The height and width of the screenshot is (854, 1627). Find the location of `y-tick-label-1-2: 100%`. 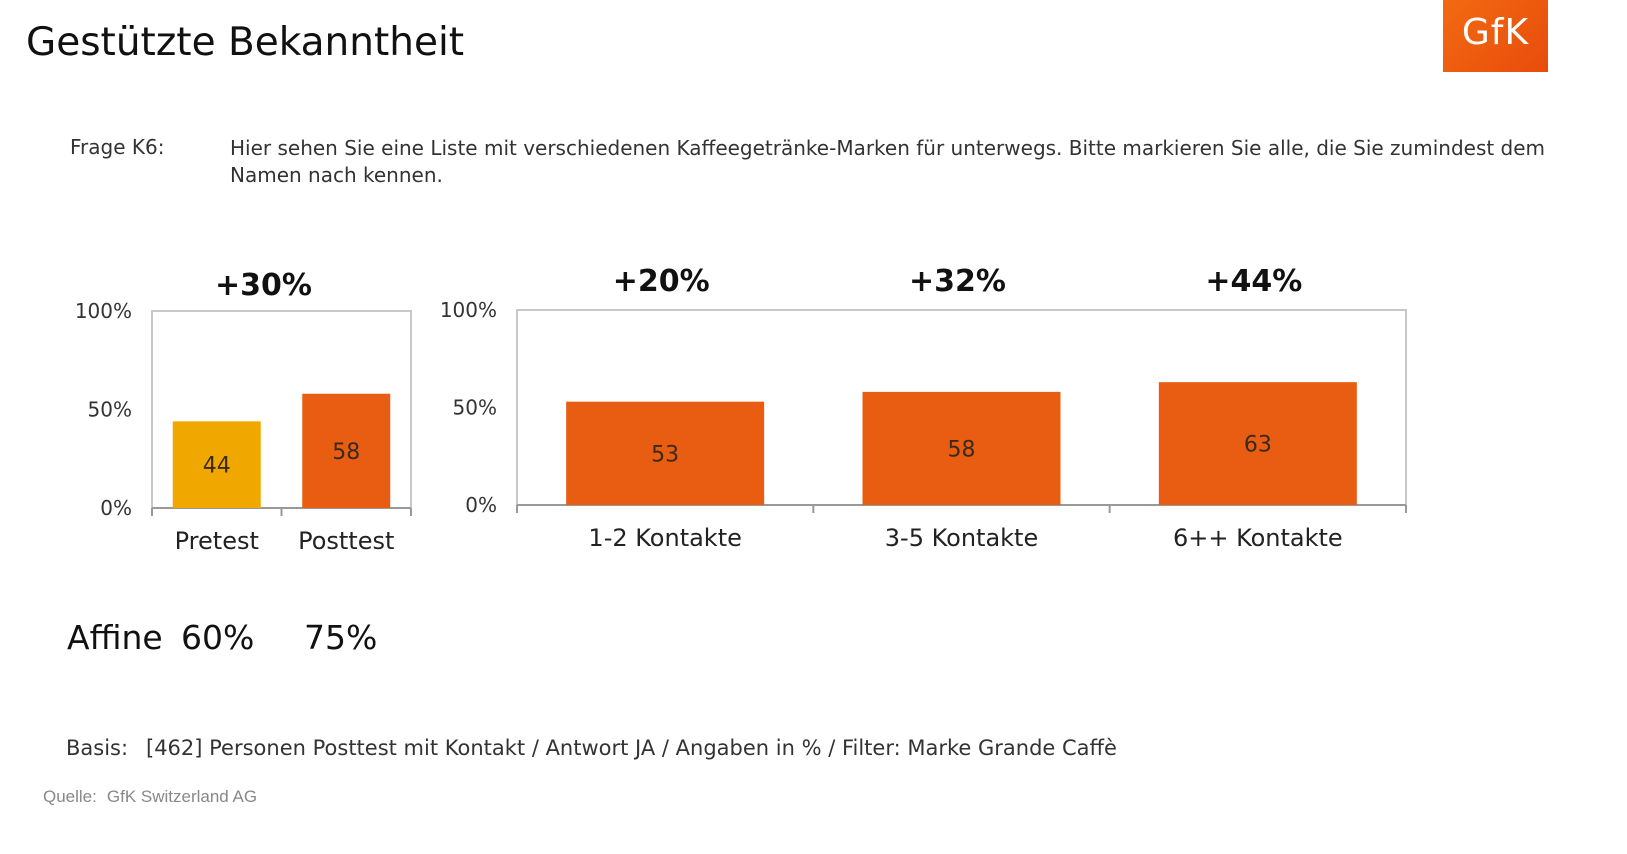

y-tick-label-1-2: 100% is located at coordinates (468, 310).